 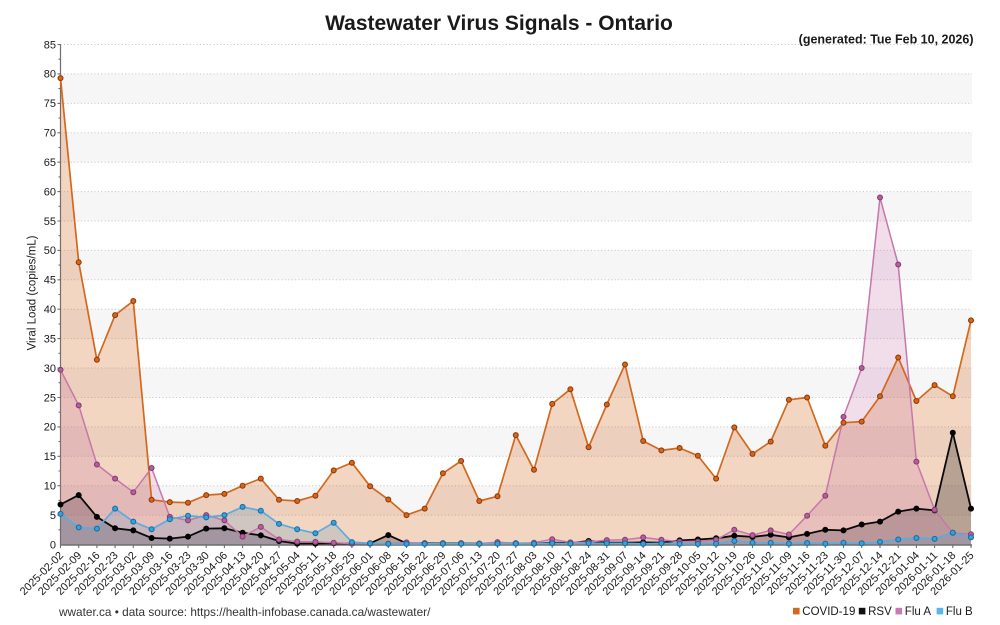 What do you see at coordinates (499, 23) in the screenshot?
I see `svg-text:Wastewater Virus Signals - Ont: Wastewater Virus Signals - Ontario` at bounding box center [499, 23].